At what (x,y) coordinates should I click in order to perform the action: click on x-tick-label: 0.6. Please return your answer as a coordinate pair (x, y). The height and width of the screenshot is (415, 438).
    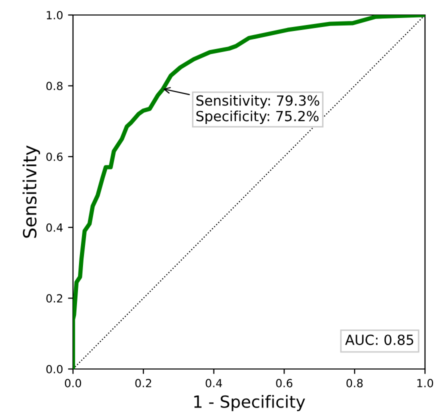
    Looking at the image, I should click on (284, 383).